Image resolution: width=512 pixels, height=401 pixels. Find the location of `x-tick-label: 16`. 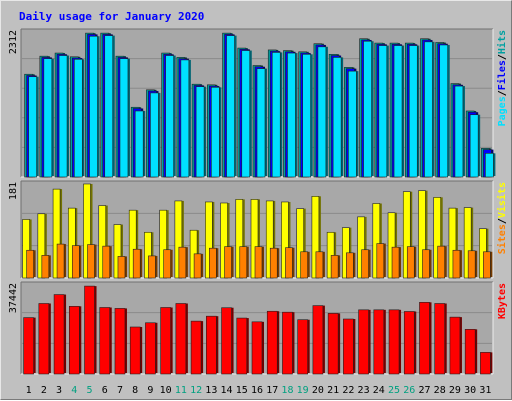

x-tick-label: 16 is located at coordinates (257, 390).